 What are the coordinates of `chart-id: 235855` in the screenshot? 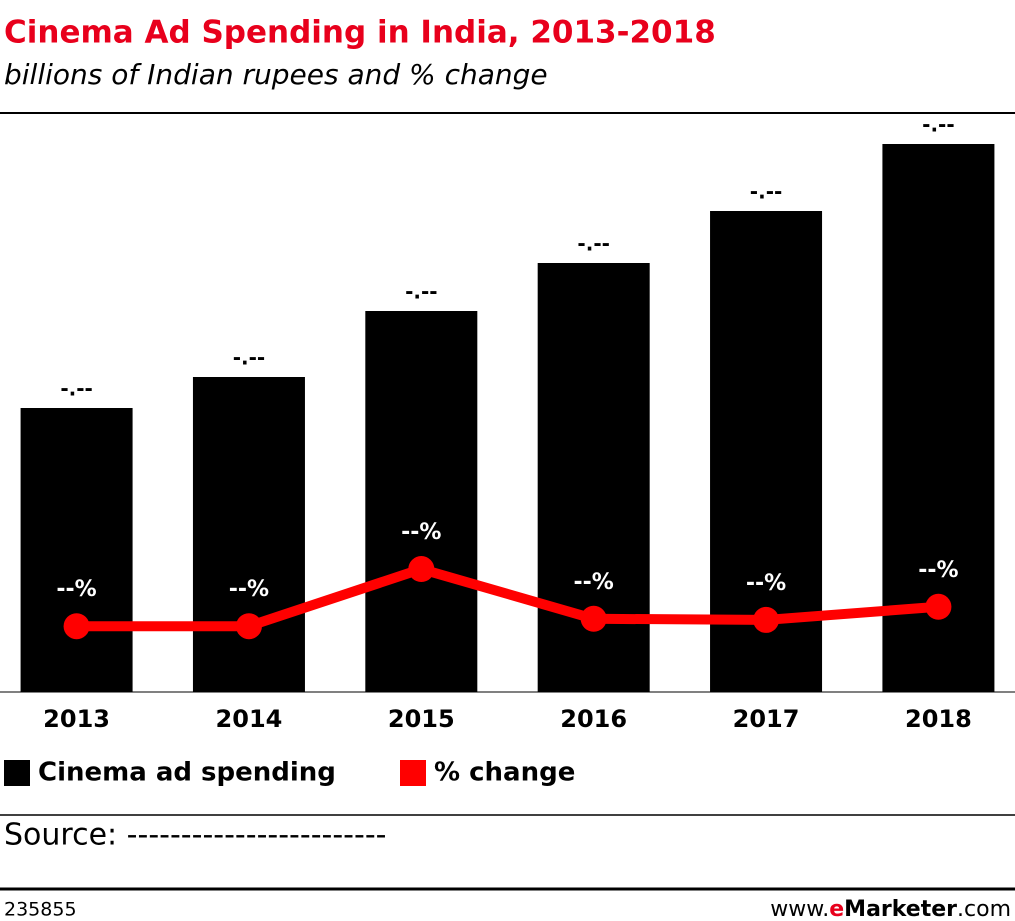 It's located at (40, 910).